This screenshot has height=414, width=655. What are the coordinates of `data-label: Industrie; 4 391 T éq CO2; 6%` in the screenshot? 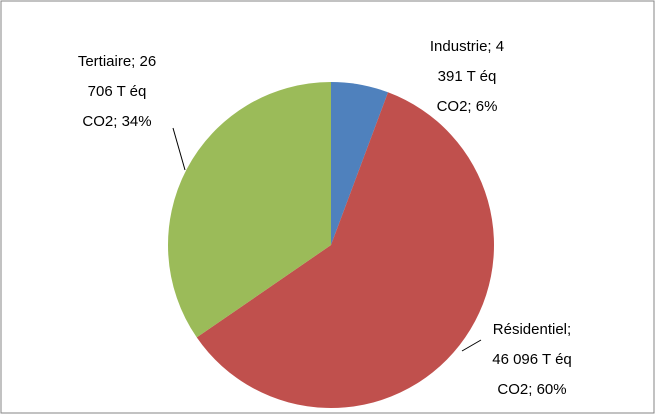 It's located at (467, 76).